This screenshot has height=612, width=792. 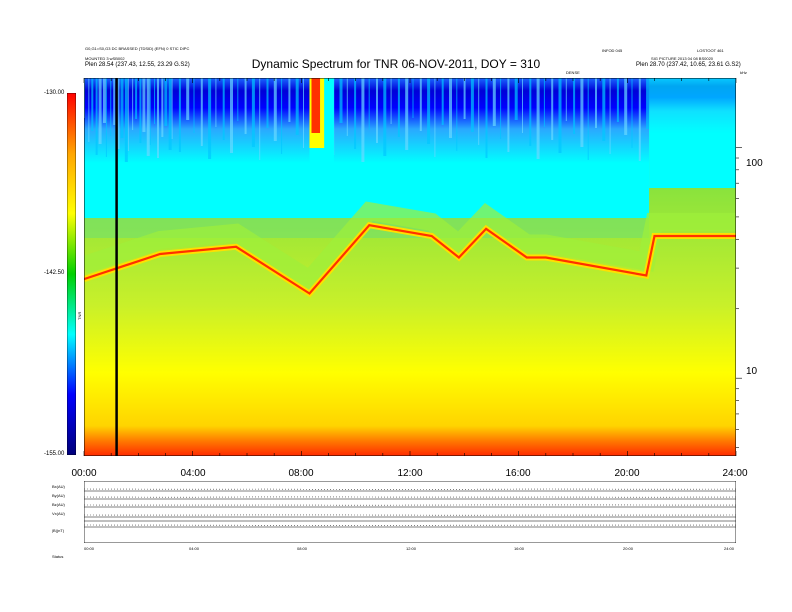 What do you see at coordinates (752, 371) in the screenshot?
I see `y-tick-10: 10` at bounding box center [752, 371].